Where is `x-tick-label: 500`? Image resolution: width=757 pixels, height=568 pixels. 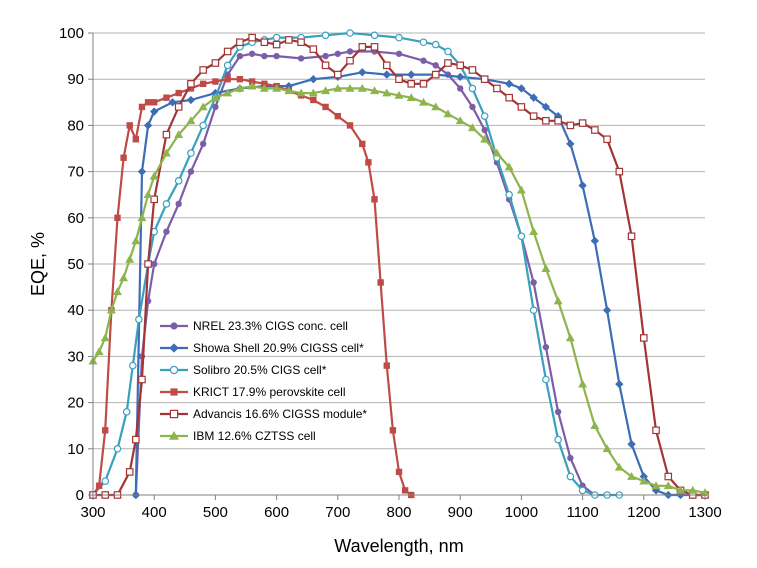
x-tick-label: 500 is located at coordinates (215, 512).